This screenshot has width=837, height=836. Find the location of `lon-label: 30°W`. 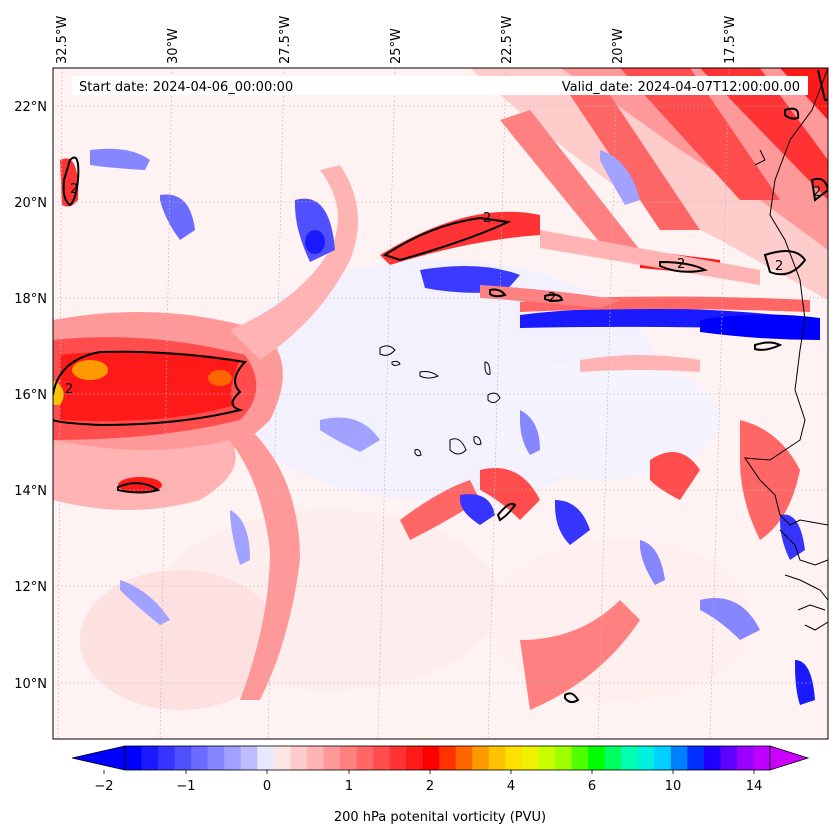

lon-label: 30°W is located at coordinates (173, 46).